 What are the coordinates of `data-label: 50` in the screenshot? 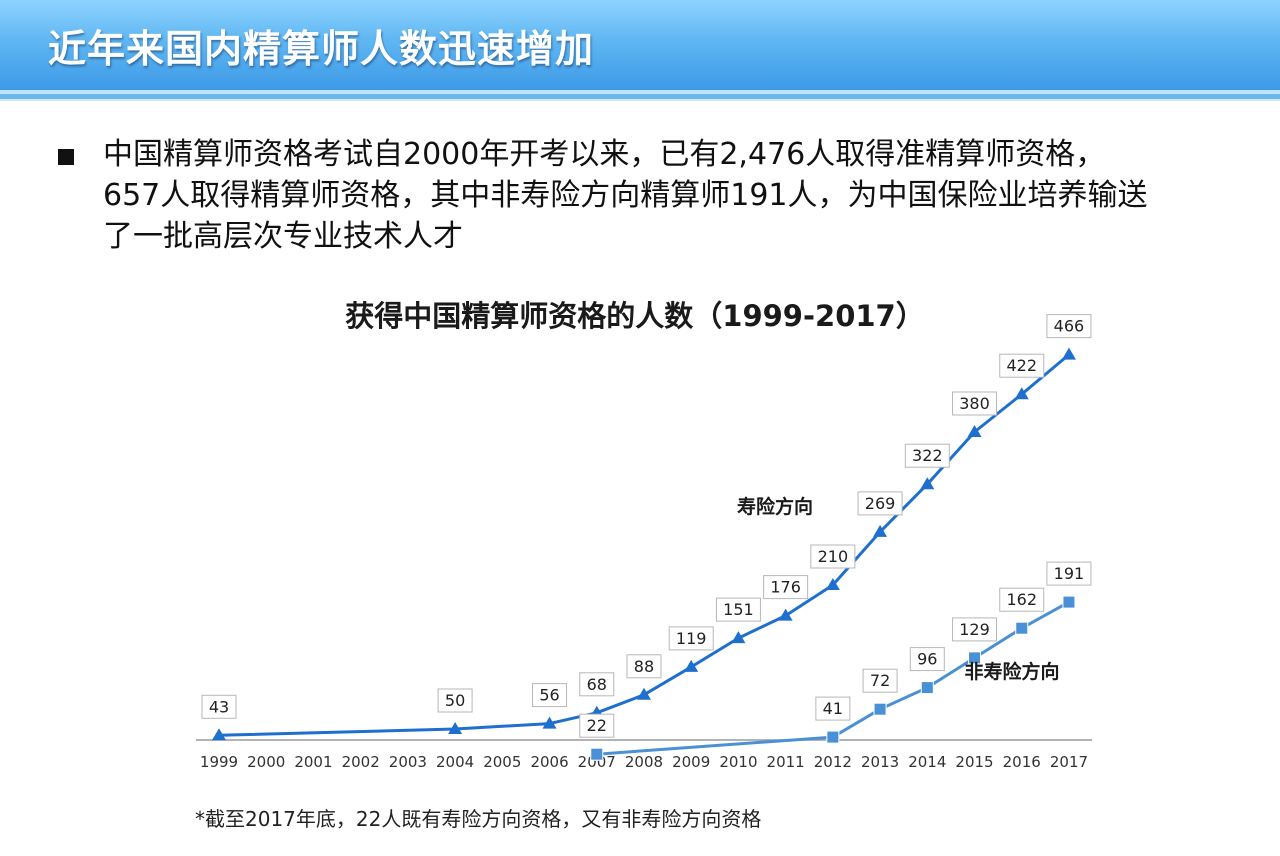 It's located at (455, 700).